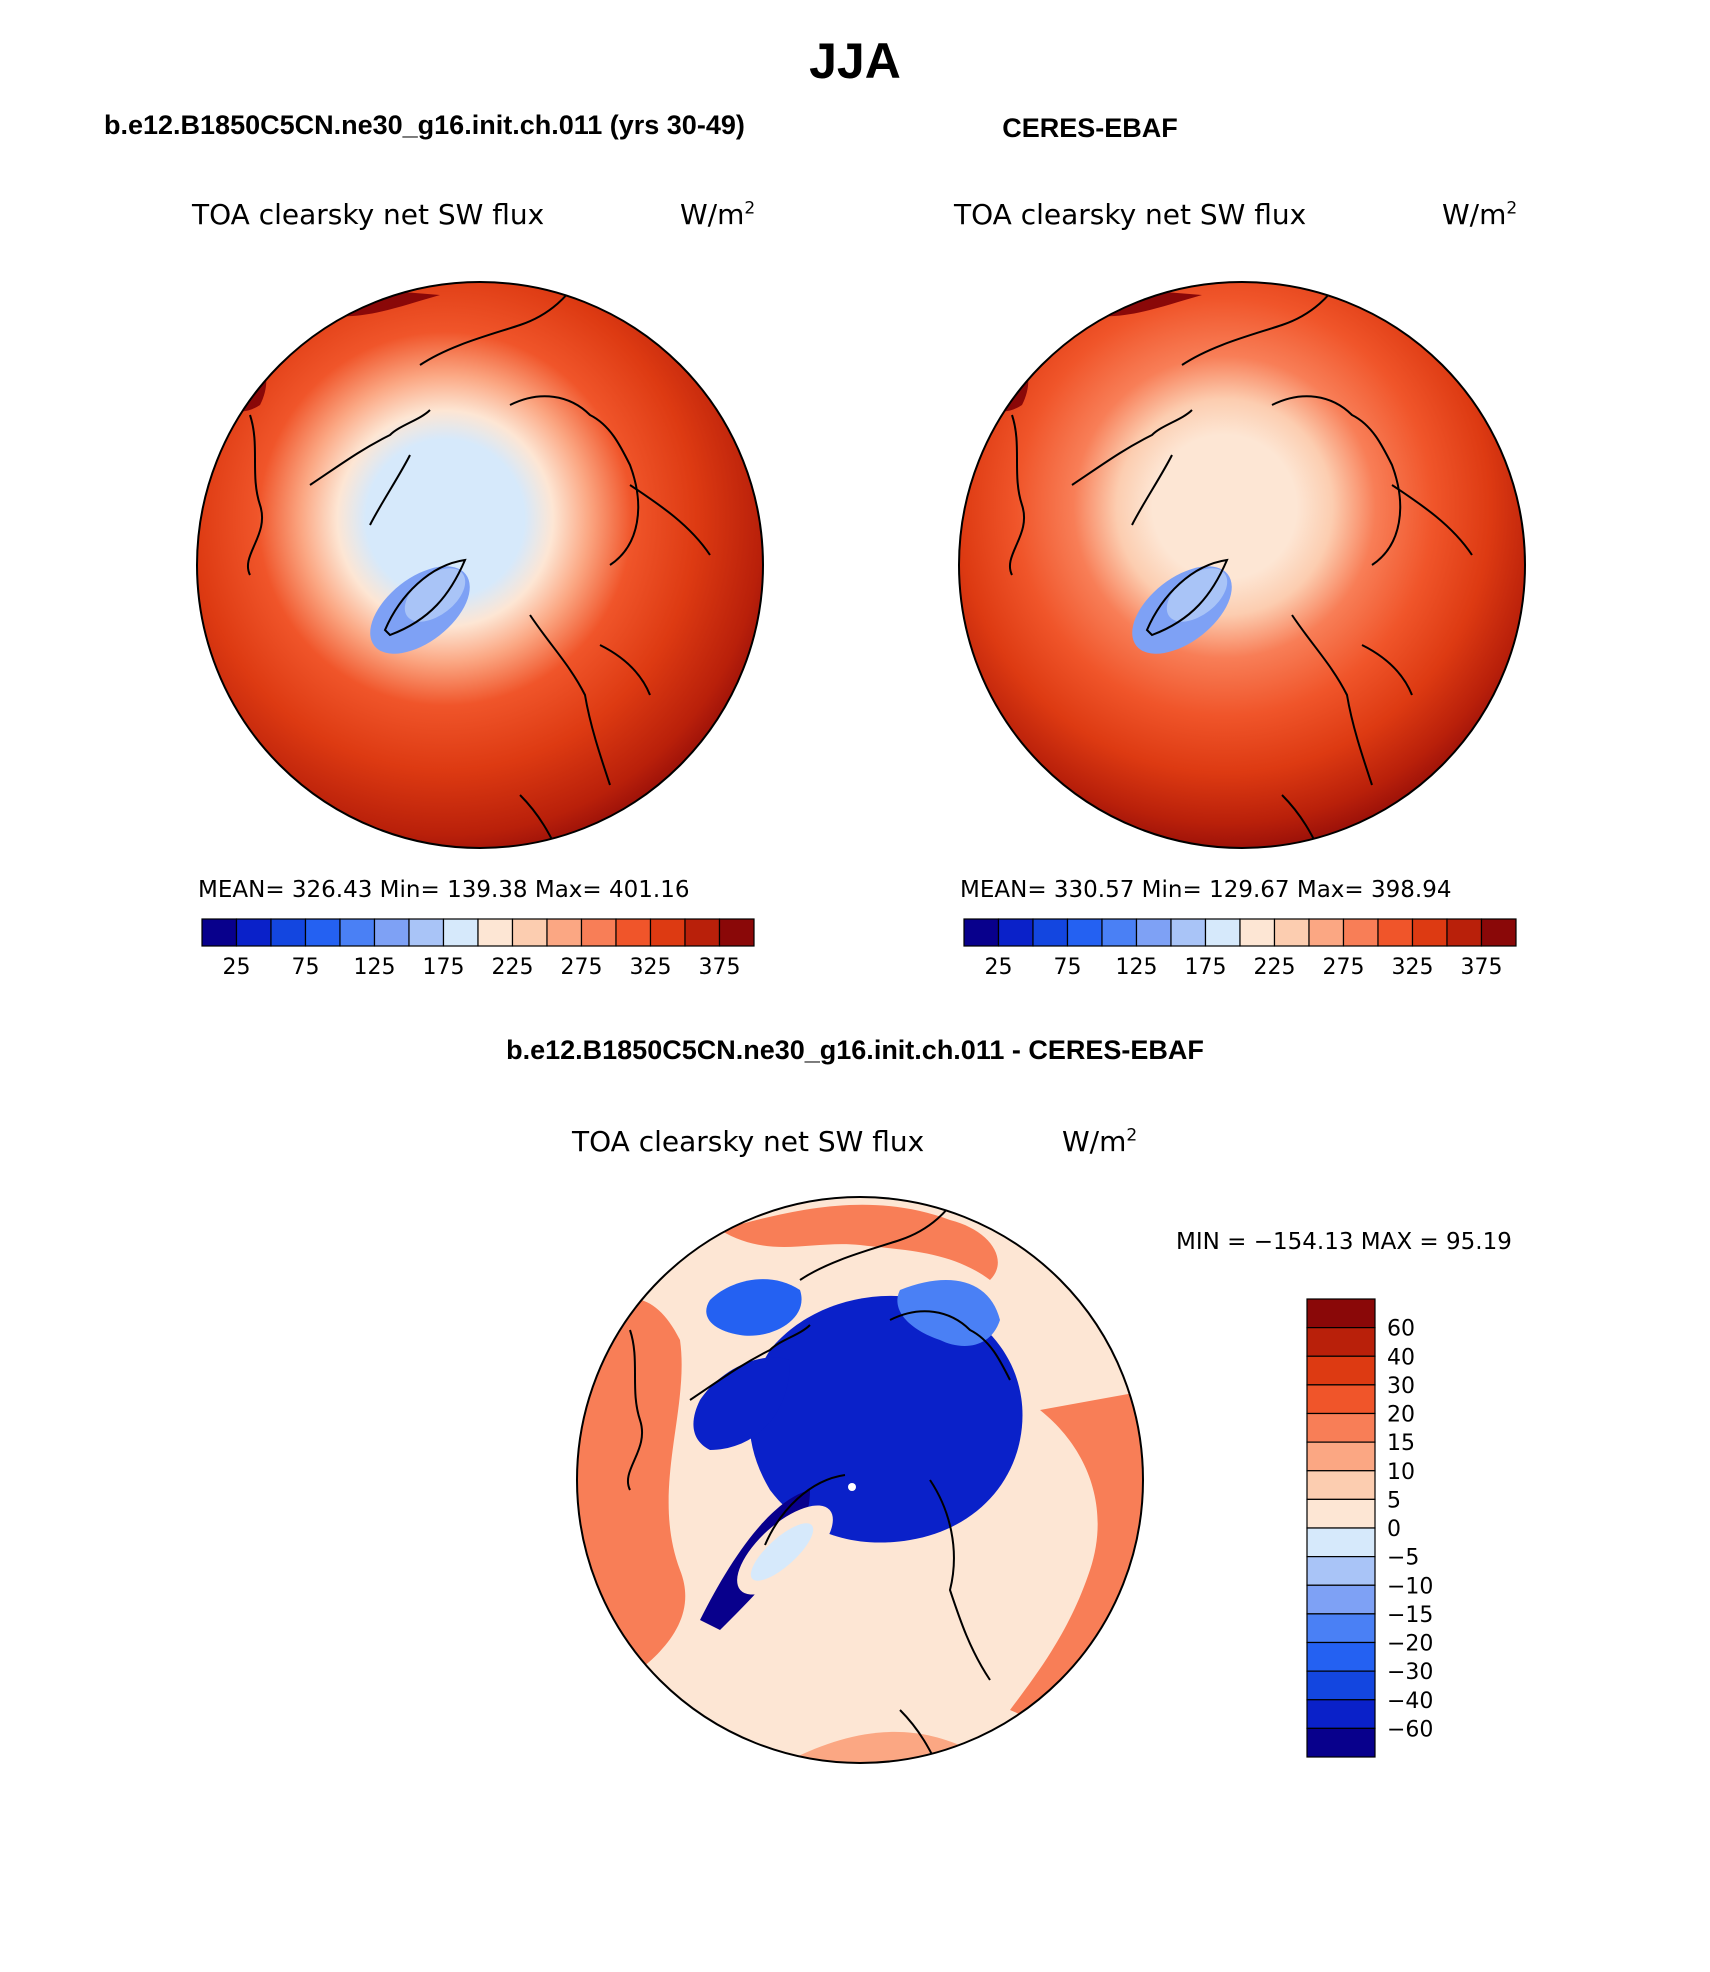  I want to click on obs-polar-map, so click(1242, 565).